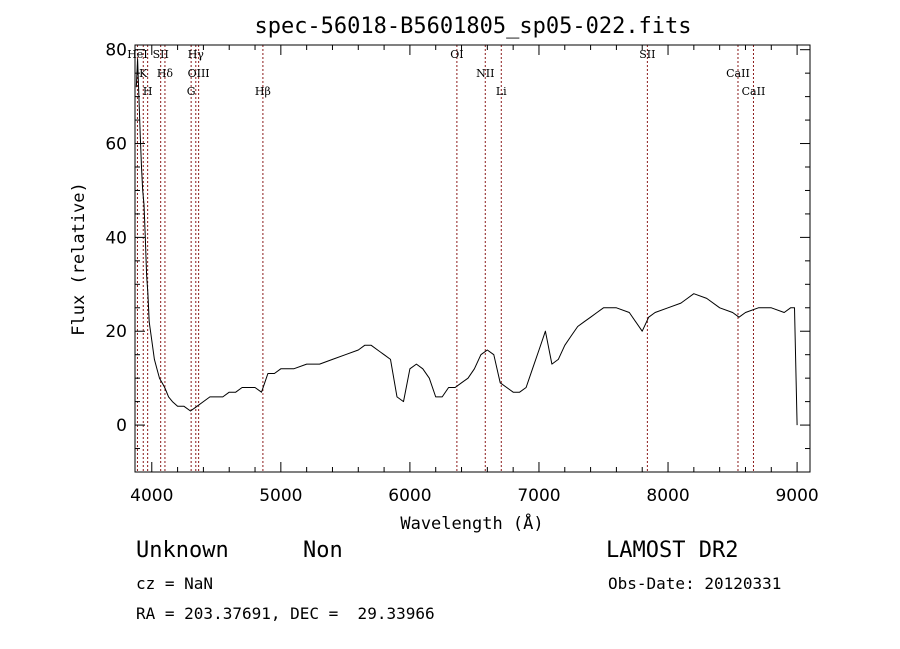 The width and height of the screenshot is (900, 649). Describe the element at coordinates (695, 583) in the screenshot. I see `observation-date: Obs-Date: 20120331` at that location.